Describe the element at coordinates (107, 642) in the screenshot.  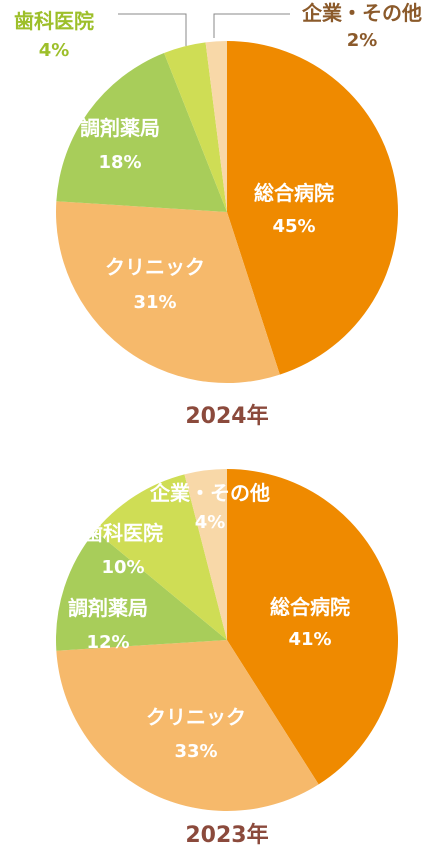
I see `slice-value-pharmacy-2023: 12%` at that location.